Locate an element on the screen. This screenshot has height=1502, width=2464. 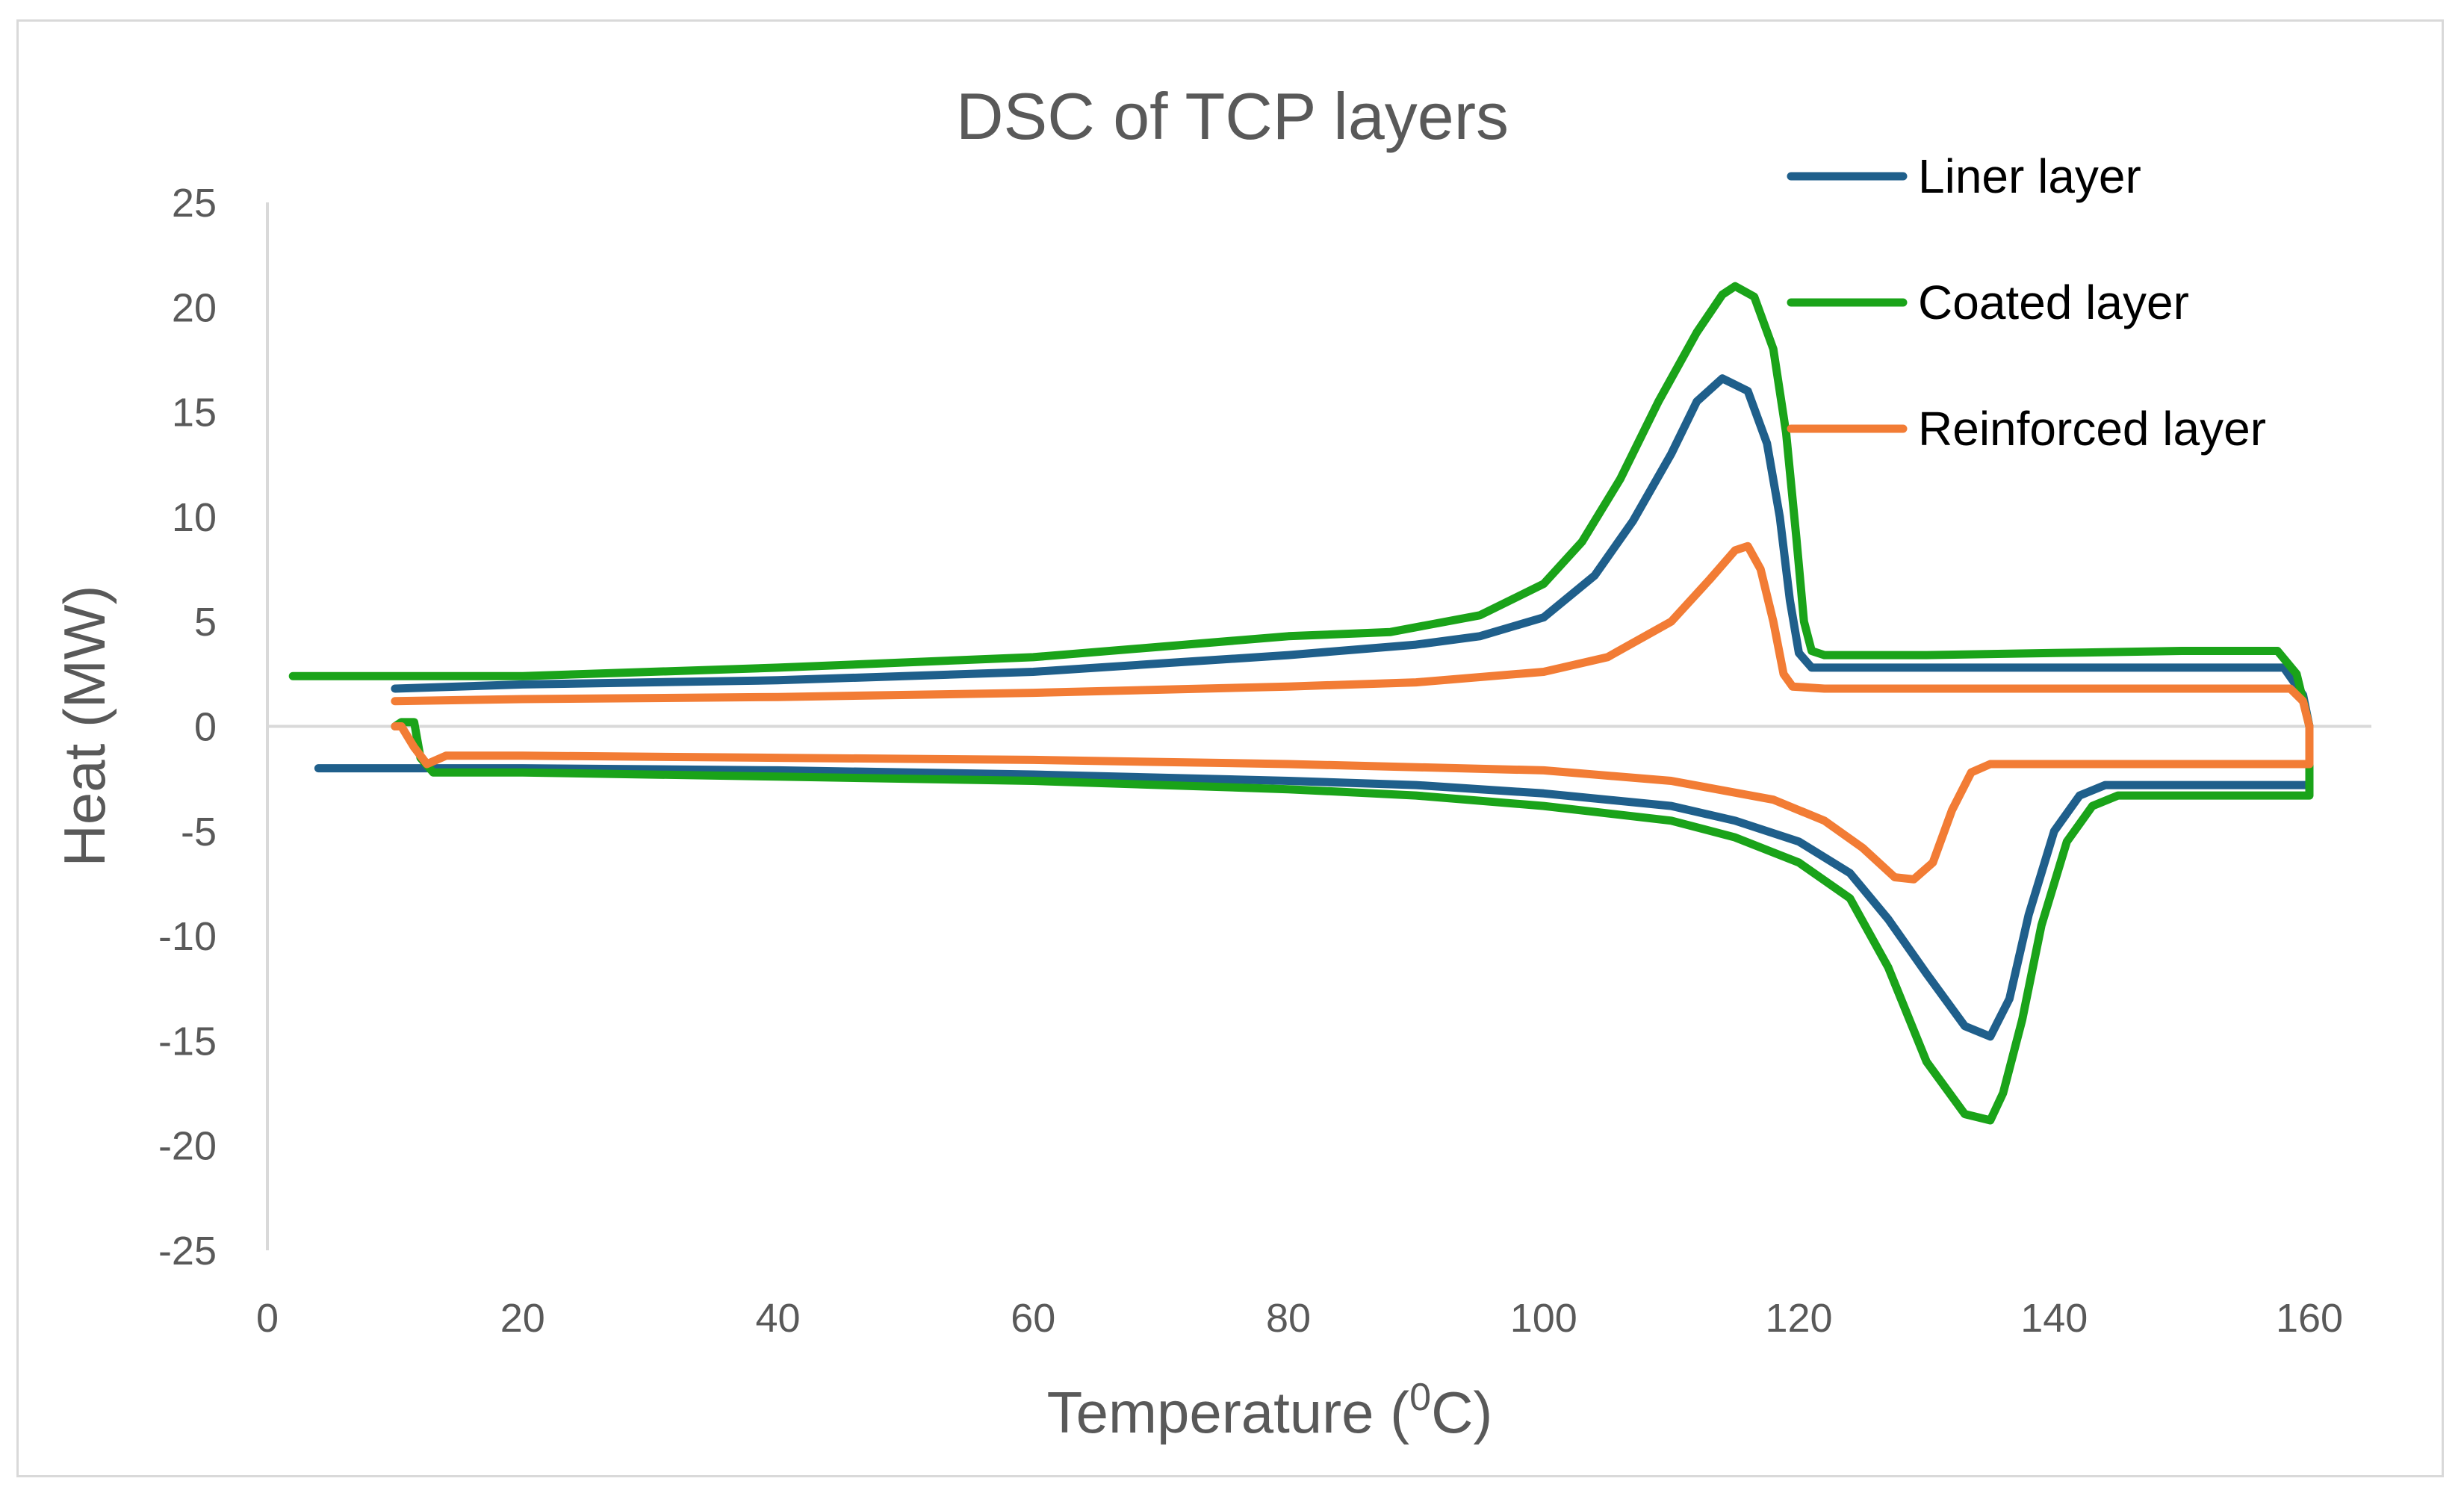
x-tick-label: 120 is located at coordinates (1798, 1318).